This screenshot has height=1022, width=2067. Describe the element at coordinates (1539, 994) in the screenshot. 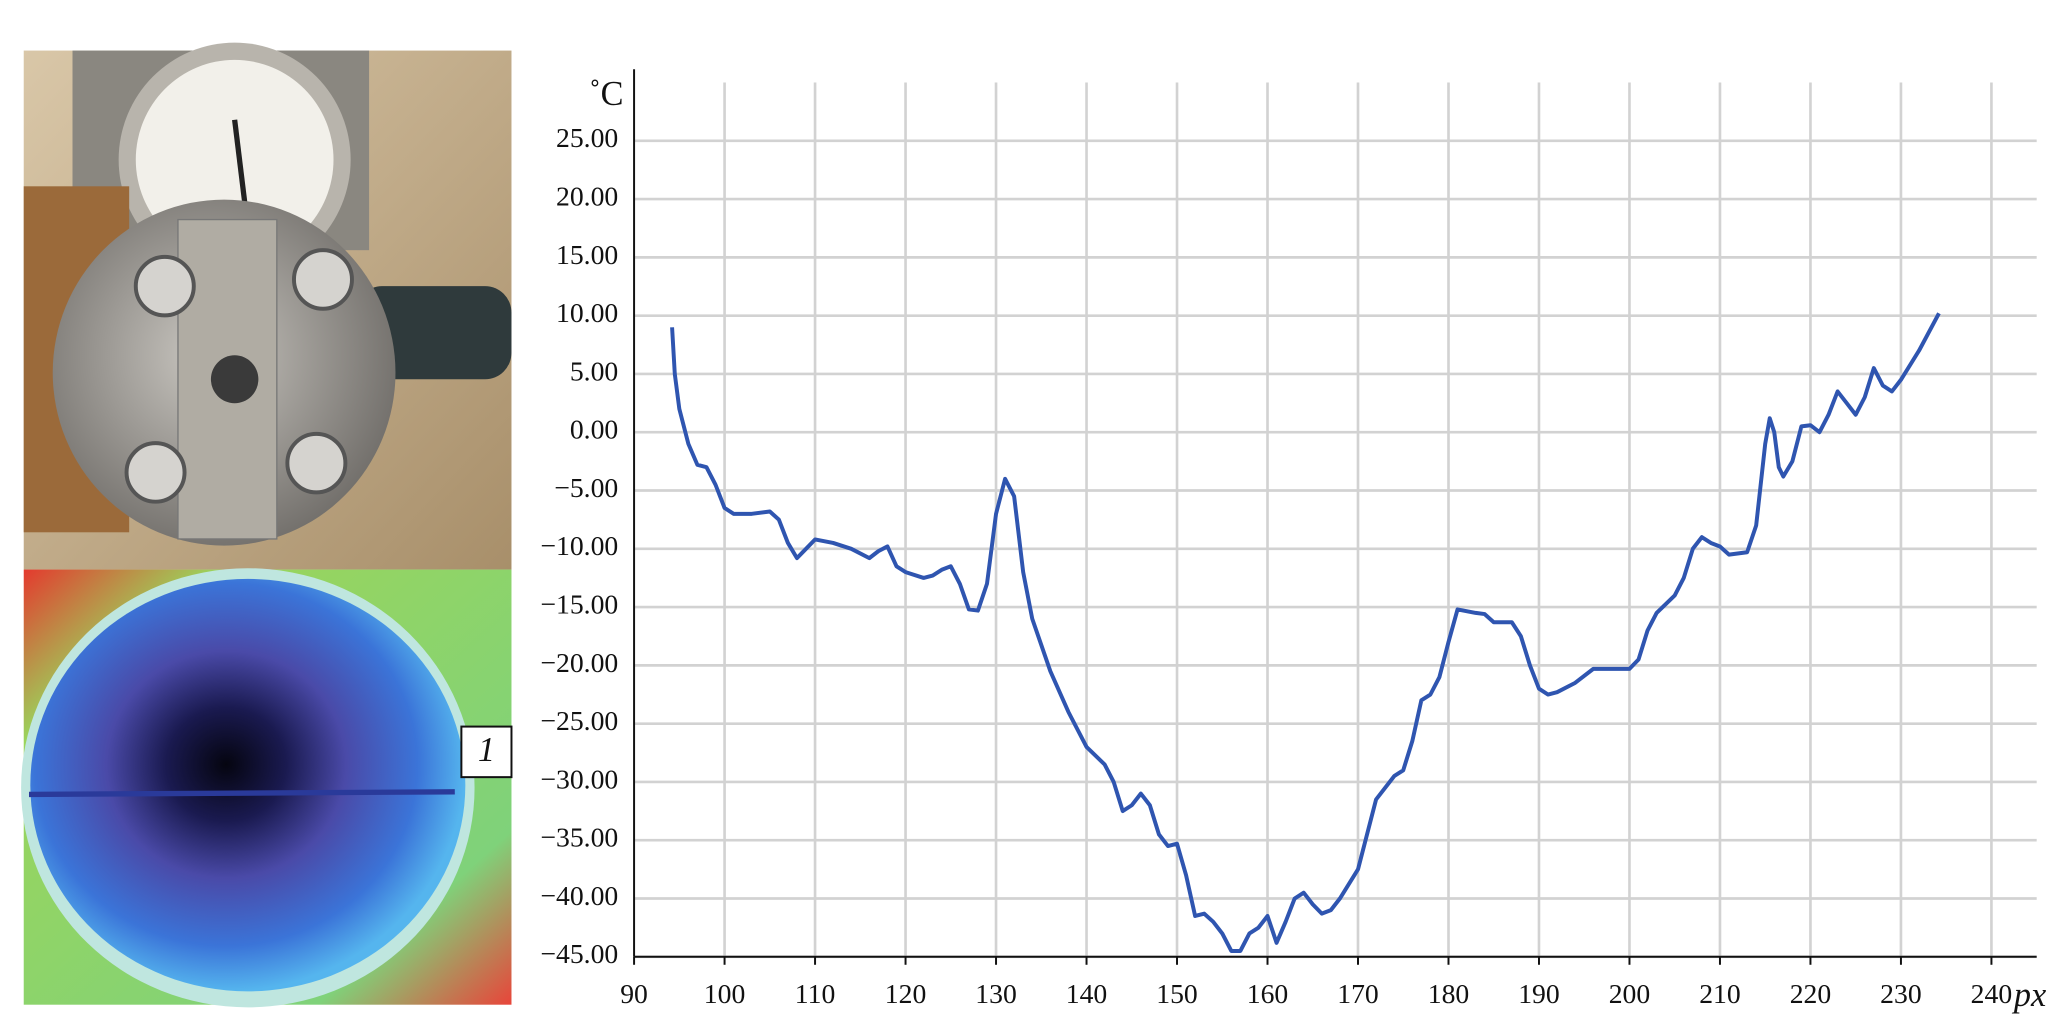

I see `x-tick-label: 190` at that location.